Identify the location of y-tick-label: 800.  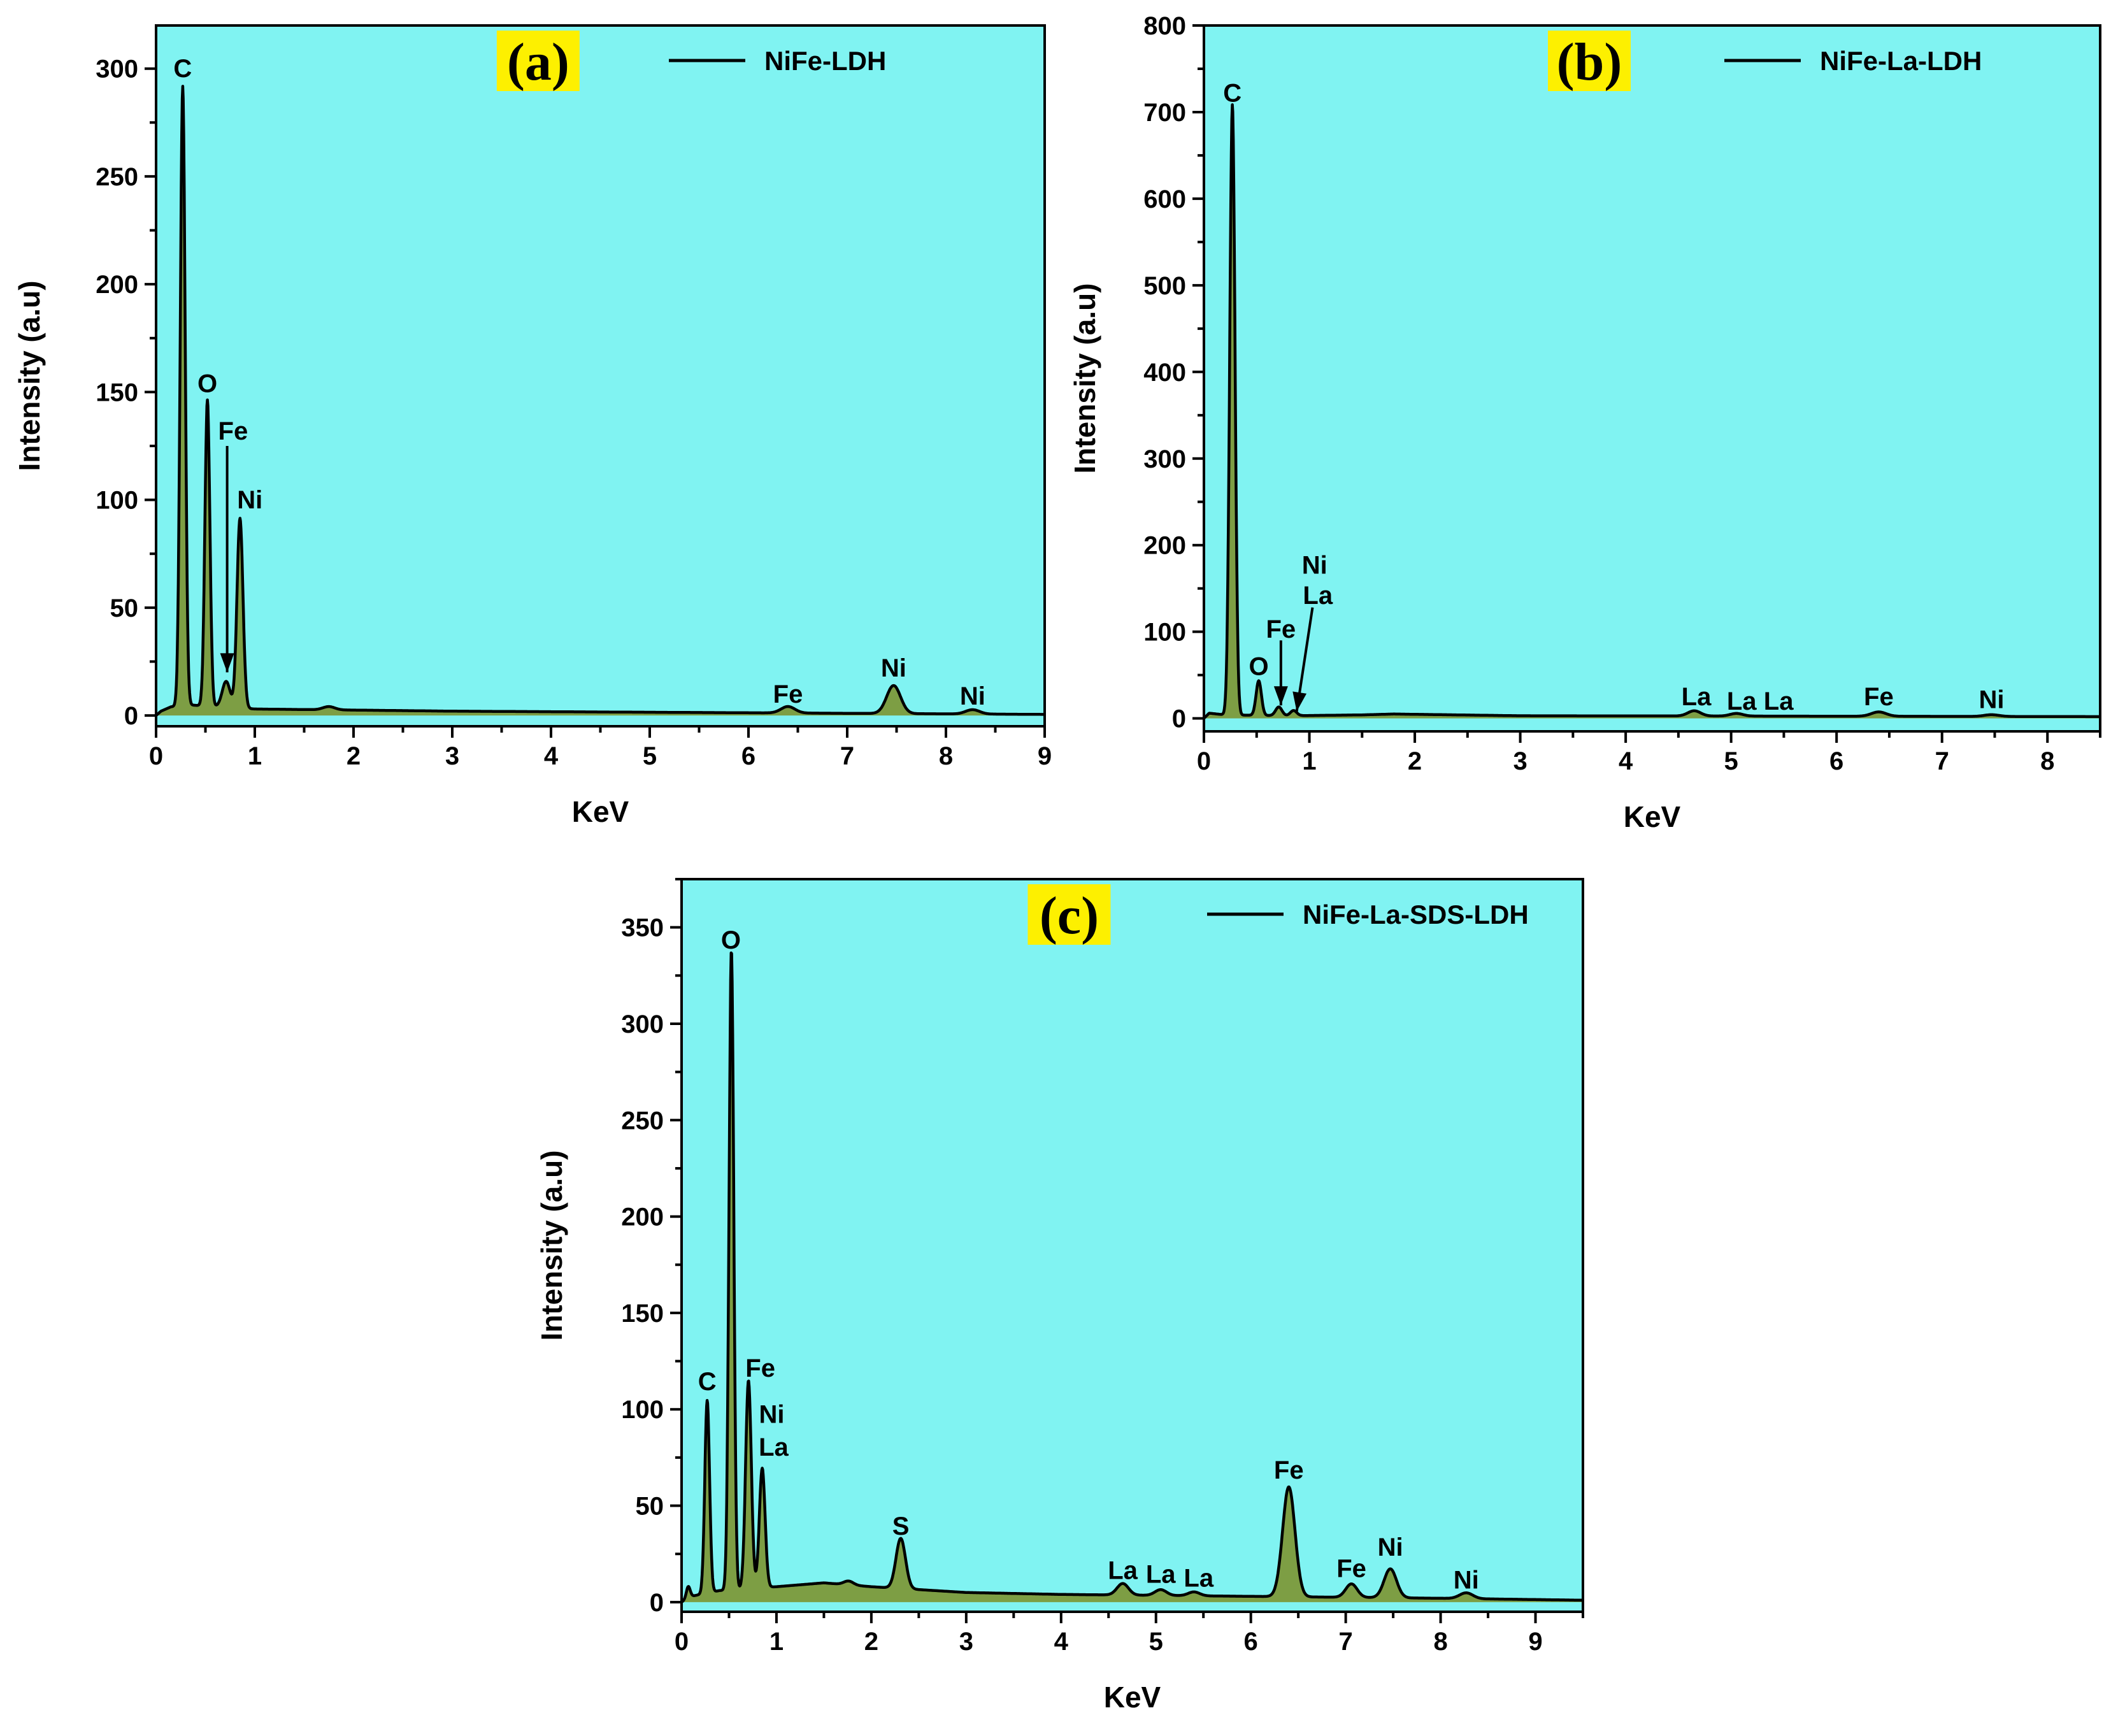
(1164, 26).